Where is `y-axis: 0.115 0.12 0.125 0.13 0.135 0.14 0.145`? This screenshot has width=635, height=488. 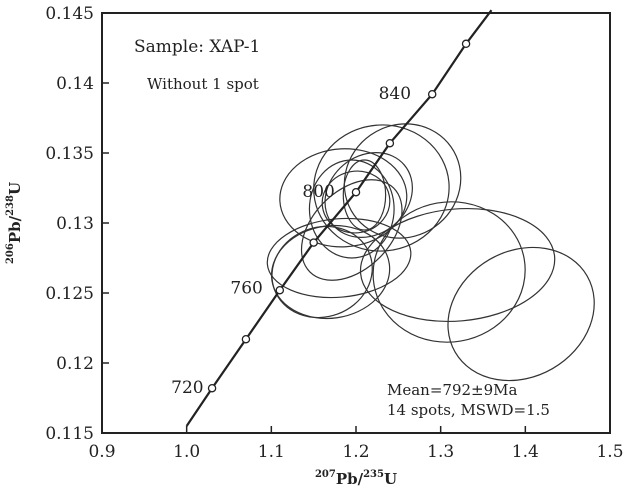
y-axis: 0.115 0.12 0.125 0.13 0.135 0.14 0.145 is located at coordinates (77, 224).